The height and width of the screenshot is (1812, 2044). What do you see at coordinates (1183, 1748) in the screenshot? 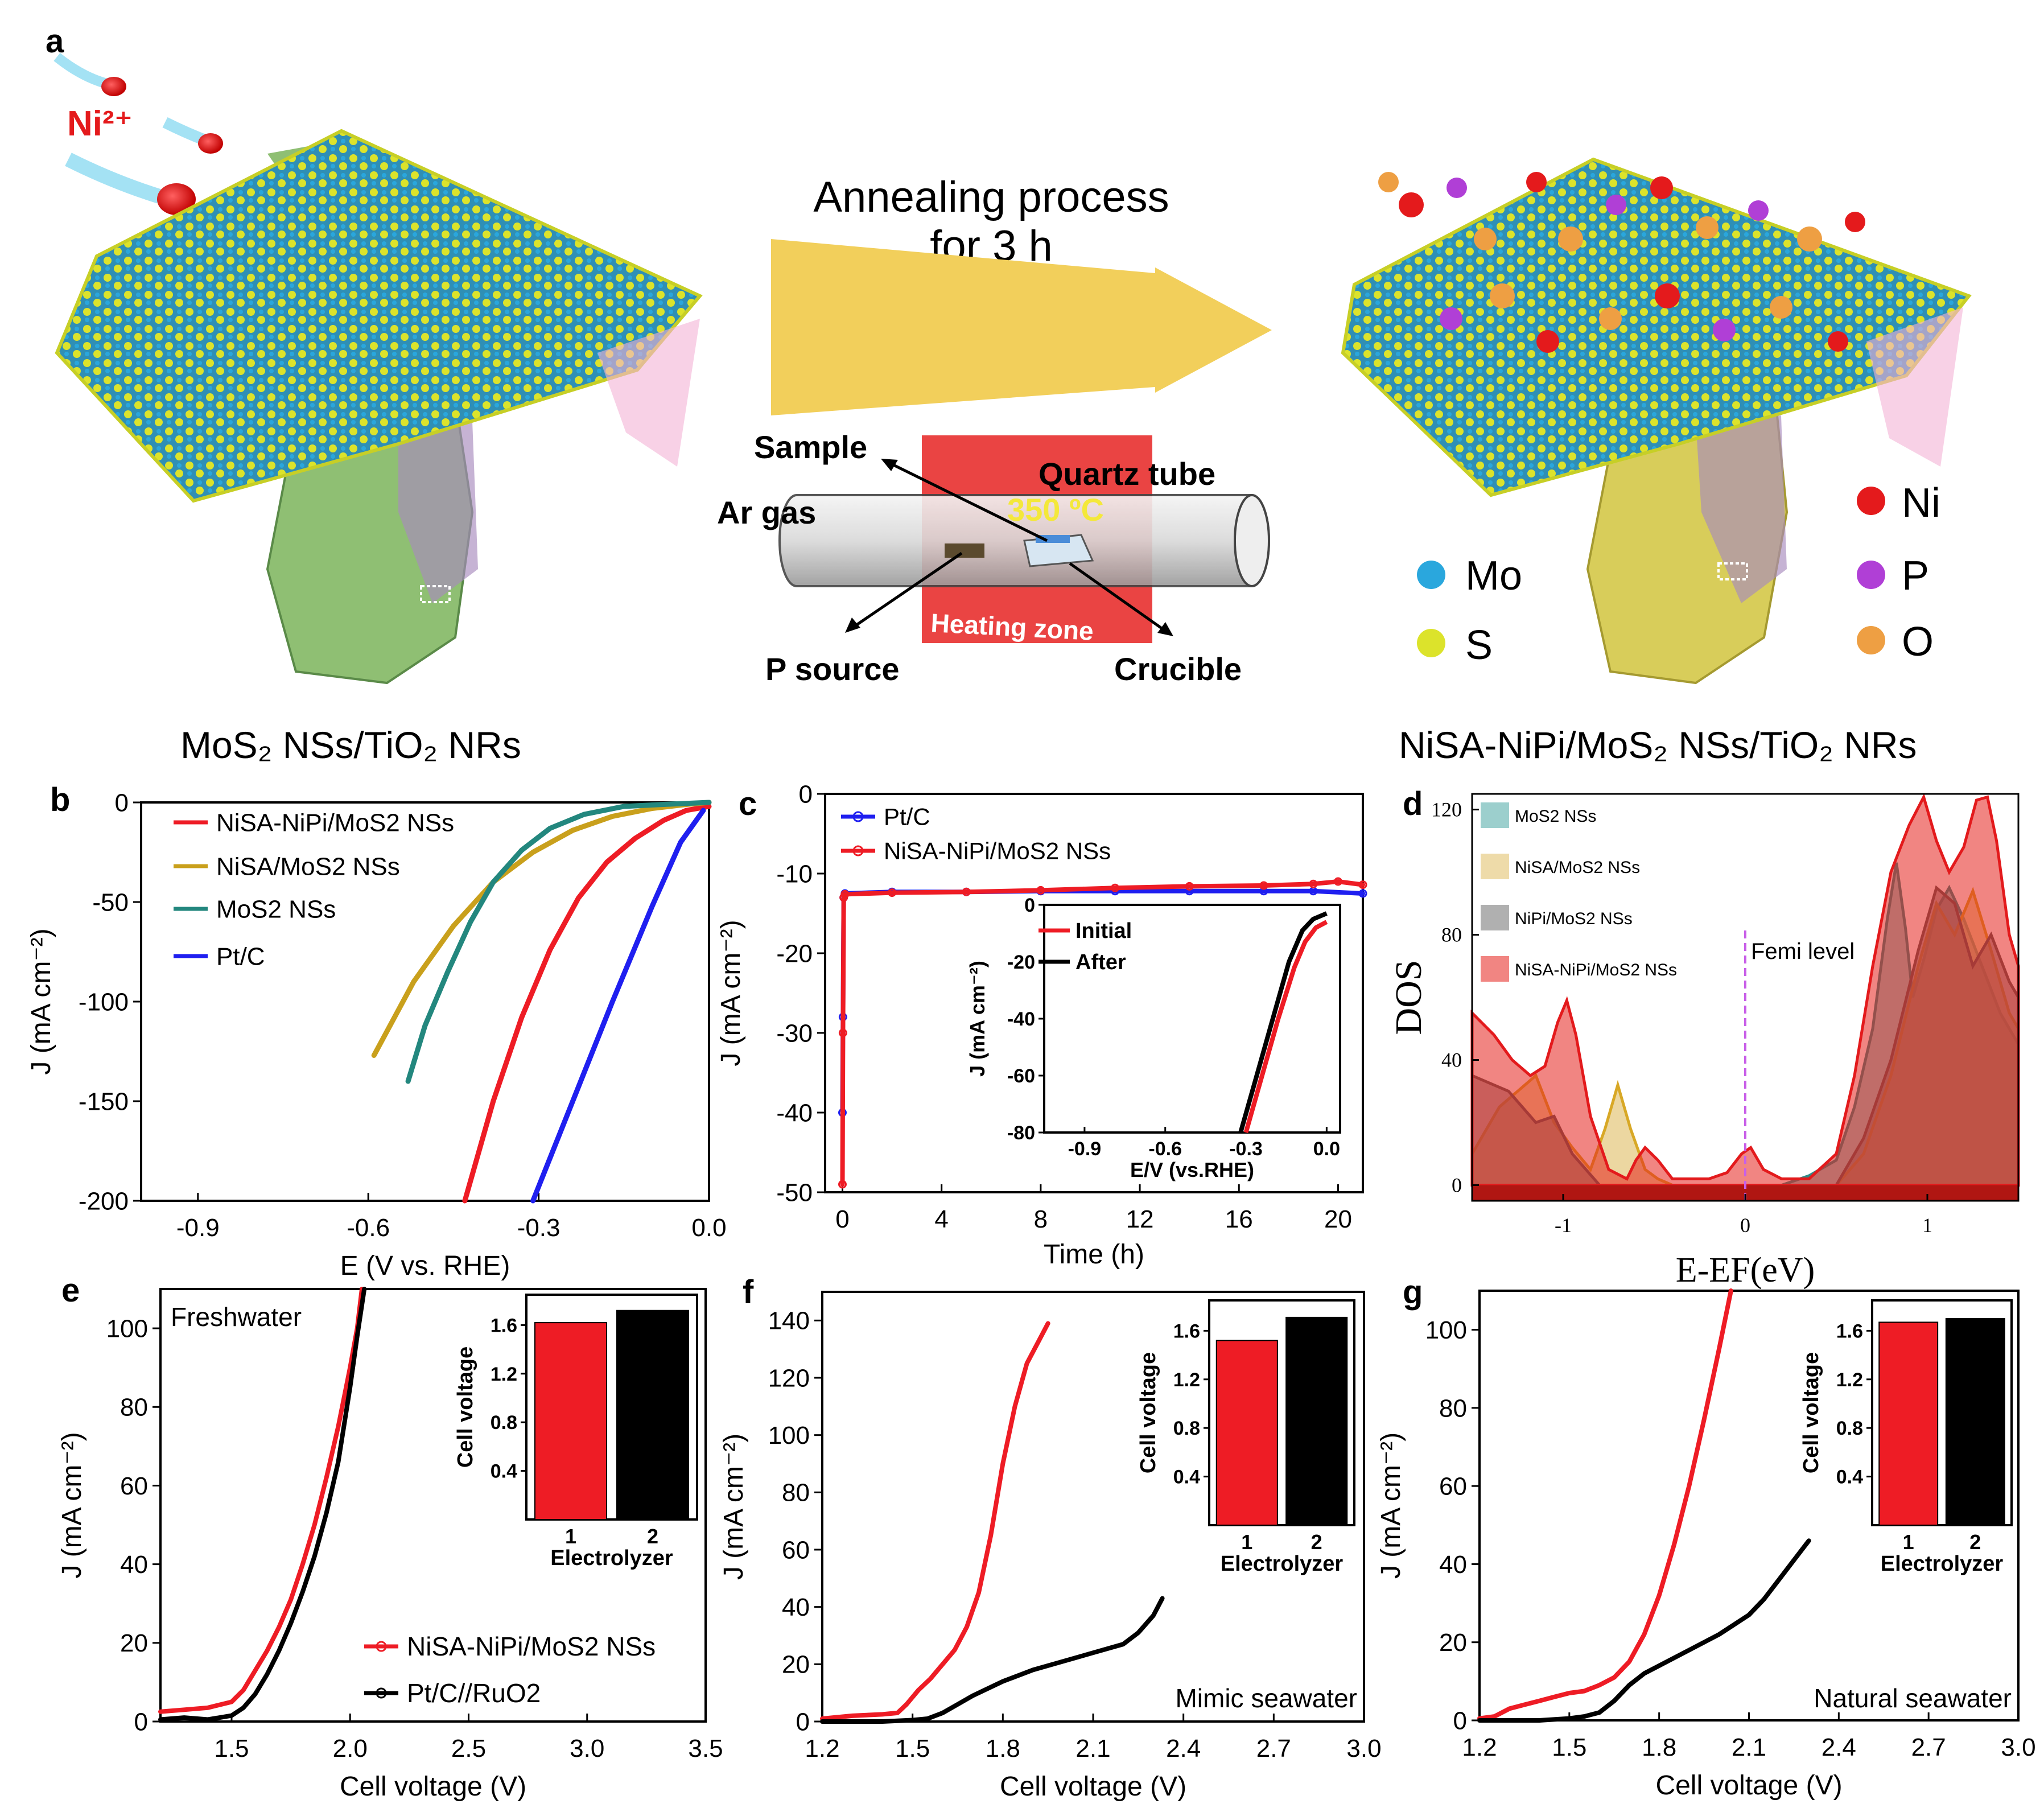
I see `x-tick-label: 2.4` at bounding box center [1183, 1748].